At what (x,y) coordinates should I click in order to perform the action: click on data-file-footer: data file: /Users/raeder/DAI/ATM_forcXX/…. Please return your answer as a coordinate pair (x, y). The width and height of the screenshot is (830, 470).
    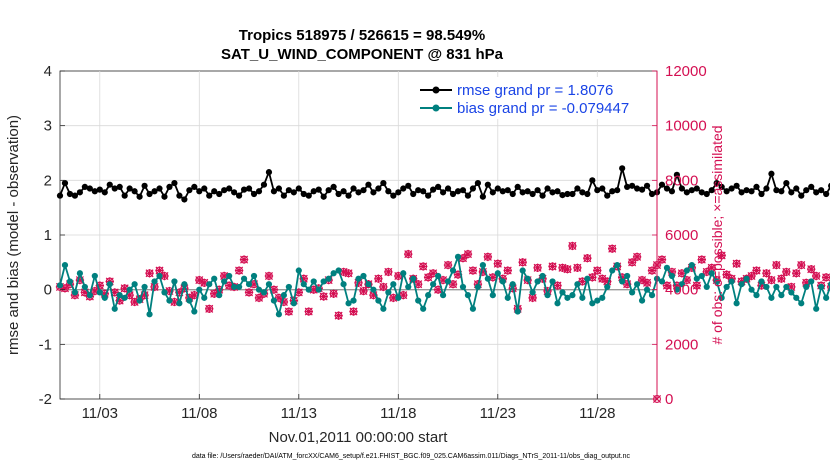
    Looking at the image, I should click on (411, 456).